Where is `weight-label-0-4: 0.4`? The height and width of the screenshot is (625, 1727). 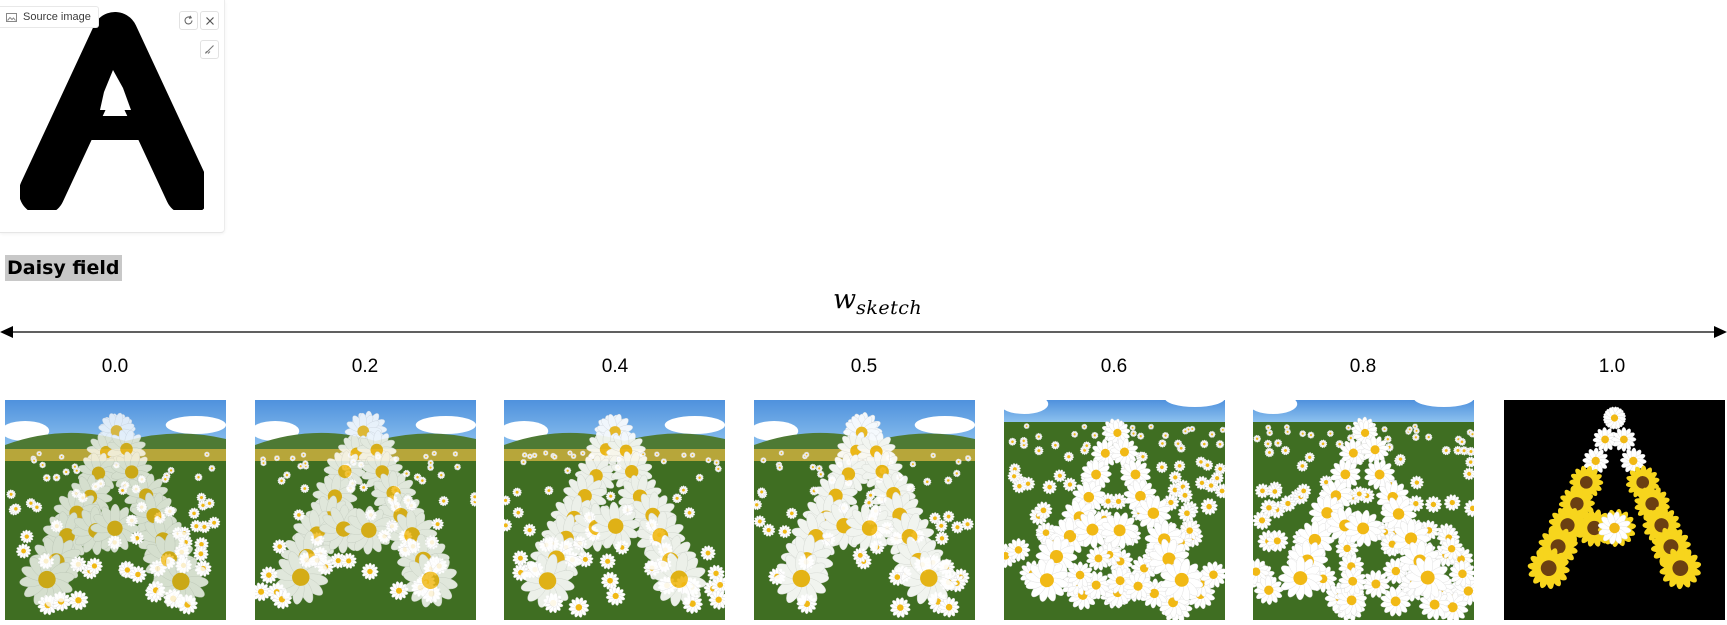 weight-label-0-4: 0.4 is located at coordinates (615, 366).